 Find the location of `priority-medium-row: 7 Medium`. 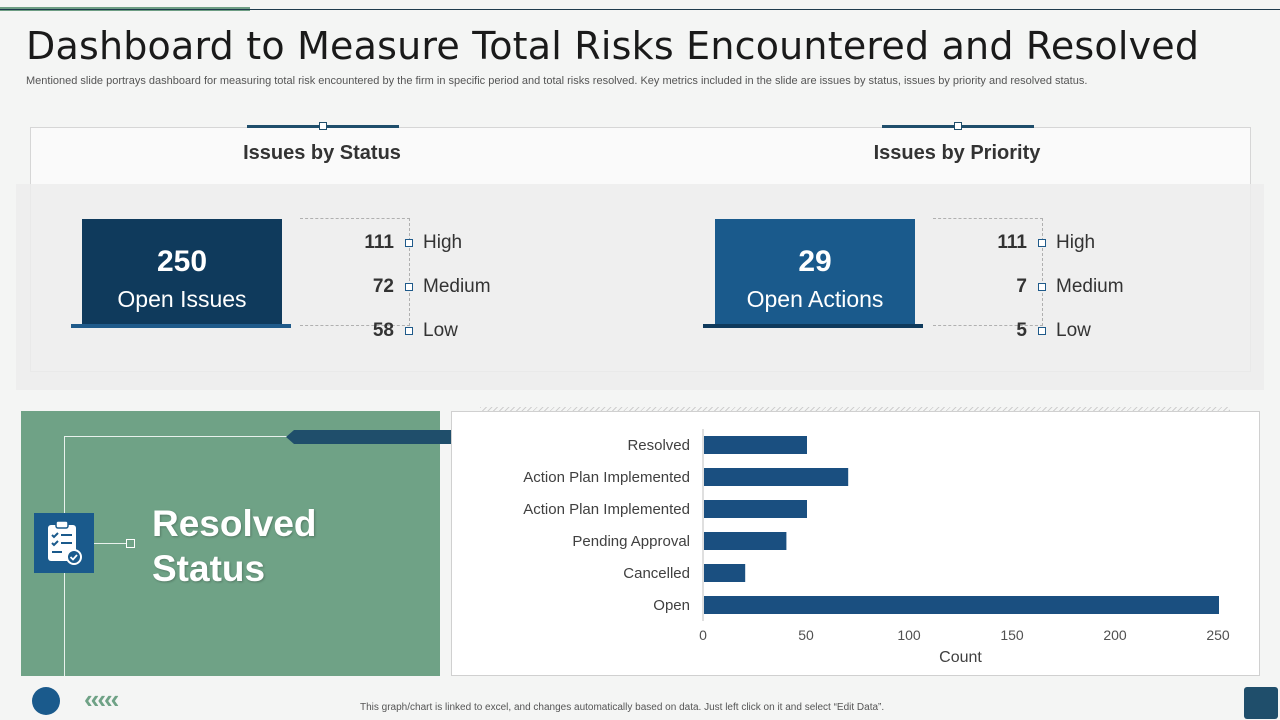

priority-medium-row: 7 Medium is located at coordinates (1045, 287).